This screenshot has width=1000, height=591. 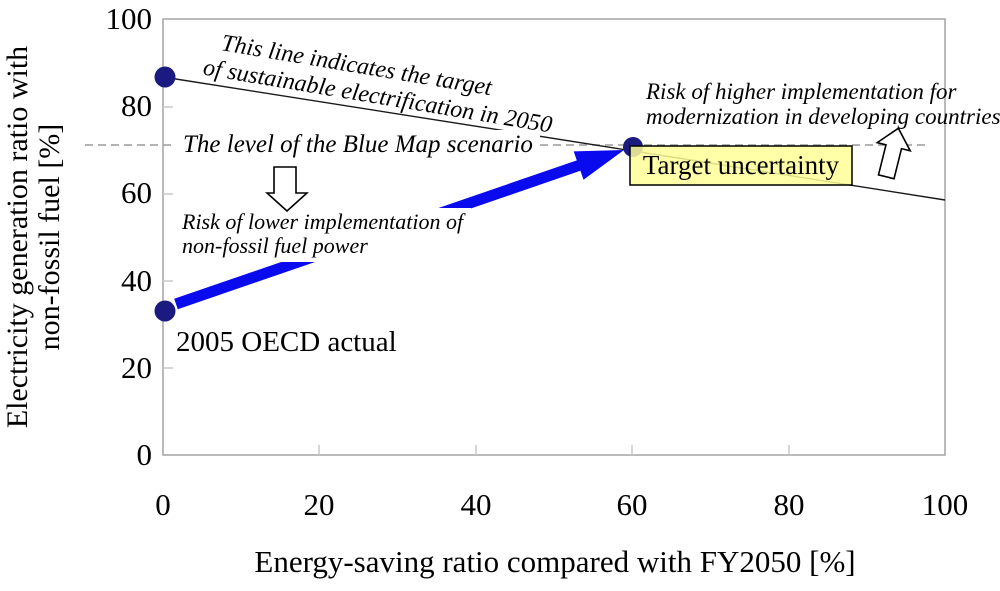 What do you see at coordinates (323, 221) in the screenshot?
I see `risk-lower-annotation-line1: Risk of lower implementation of` at bounding box center [323, 221].